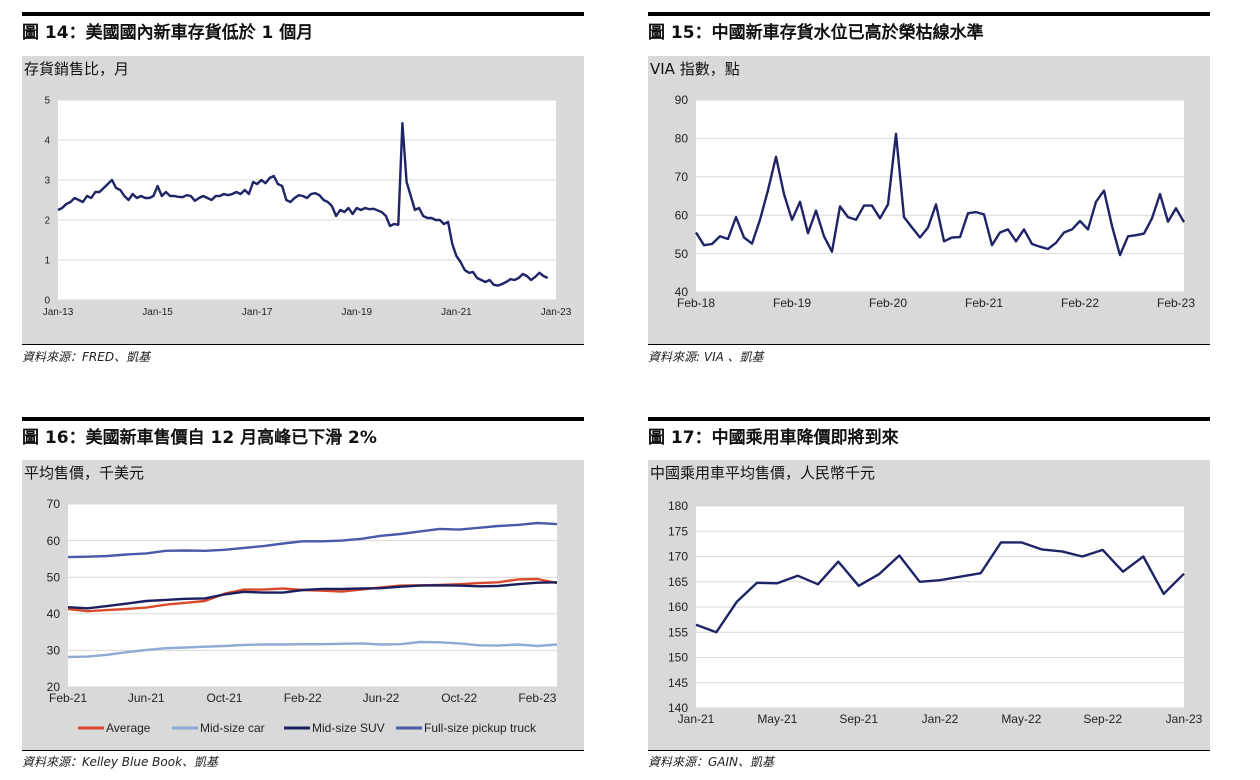  I want to click on x-tick-label: Jan-17, so click(257, 312).